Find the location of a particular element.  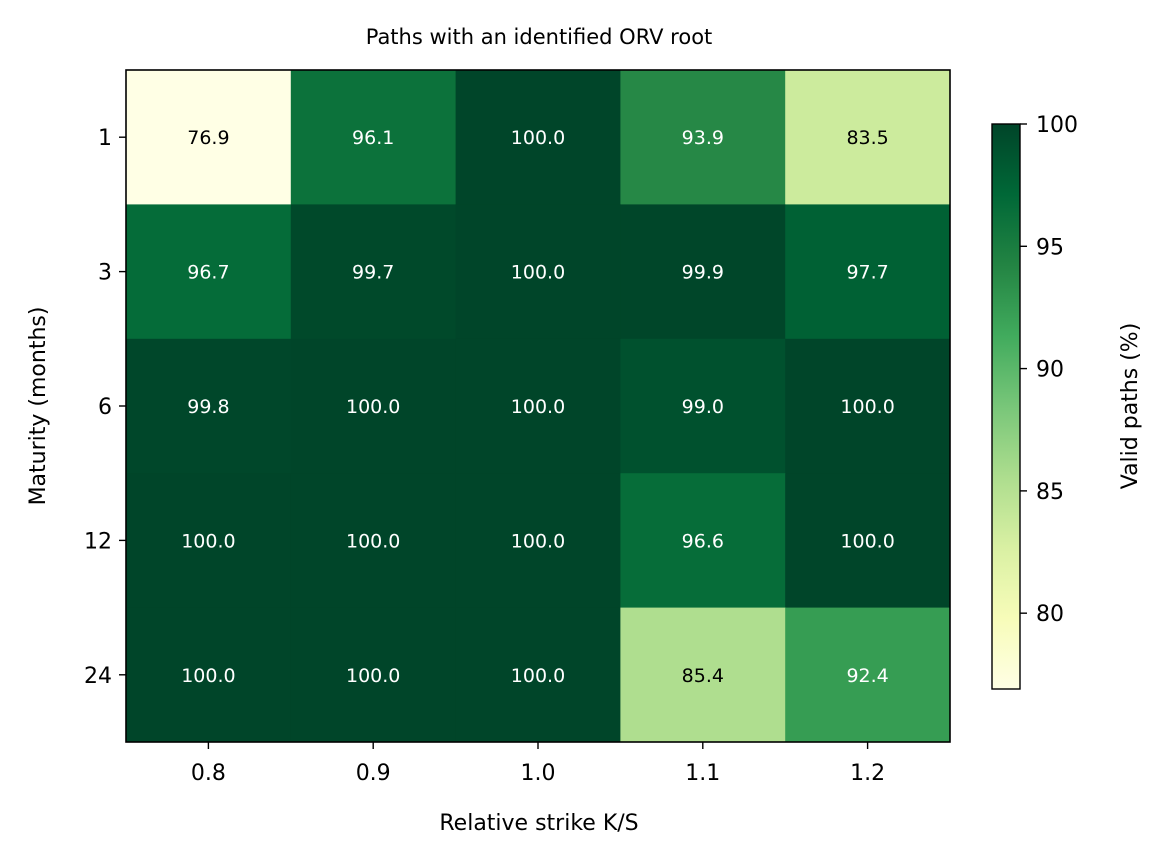

cell-value-label: 99.0 is located at coordinates (703, 407).